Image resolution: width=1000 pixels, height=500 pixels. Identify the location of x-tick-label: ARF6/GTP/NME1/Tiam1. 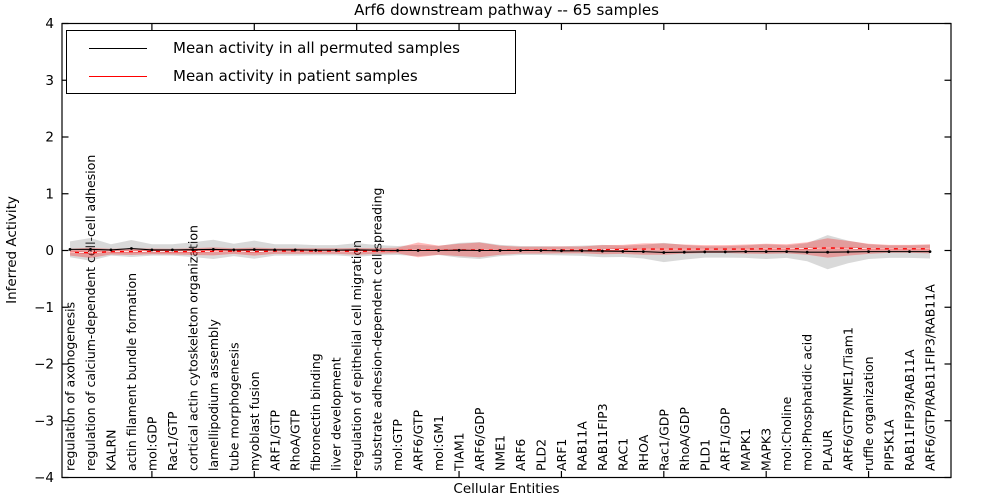
(848, 399).